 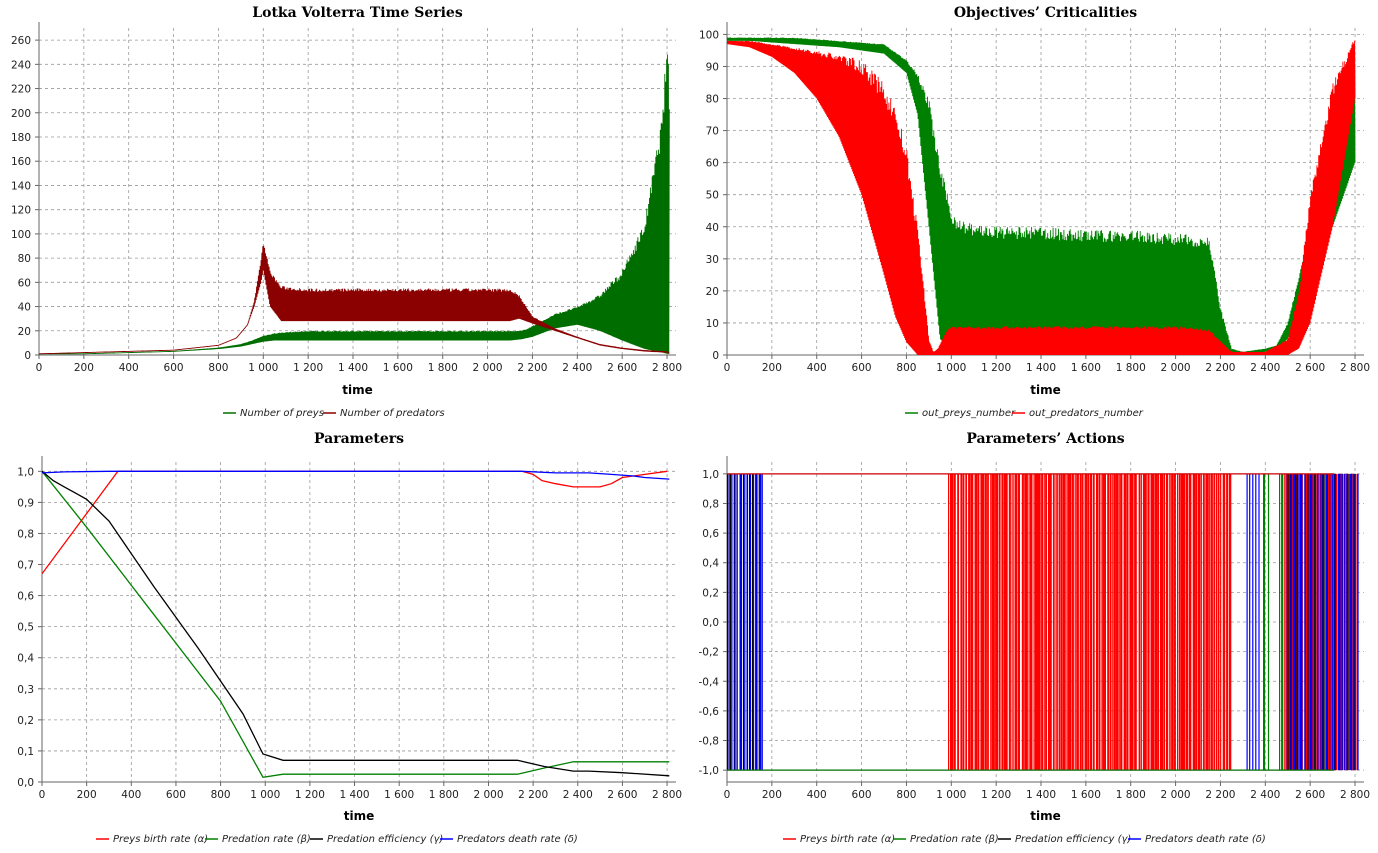 What do you see at coordinates (25, 690) in the screenshot?
I see `y-tick-label: 0,3` at bounding box center [25, 690].